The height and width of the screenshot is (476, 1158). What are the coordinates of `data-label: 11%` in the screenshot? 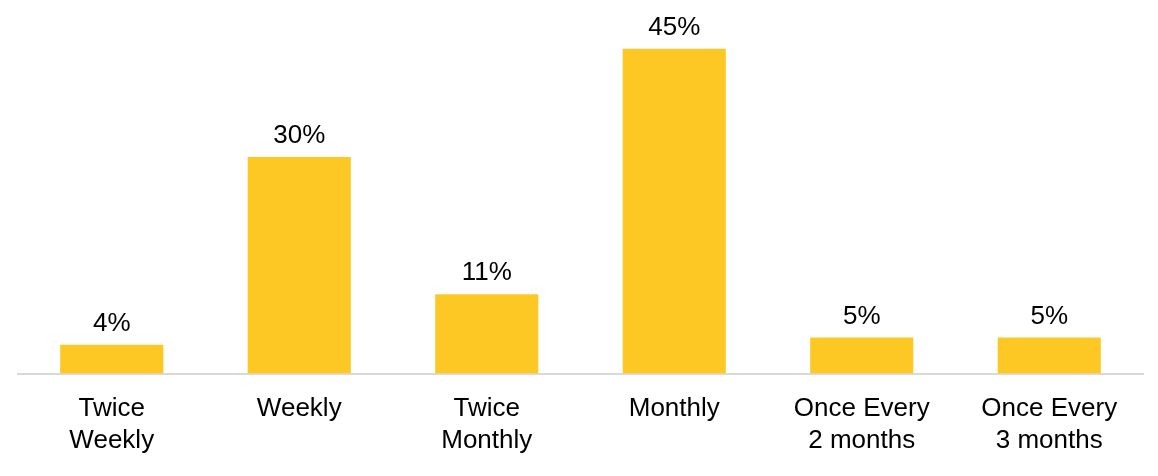 It's located at (486, 271).